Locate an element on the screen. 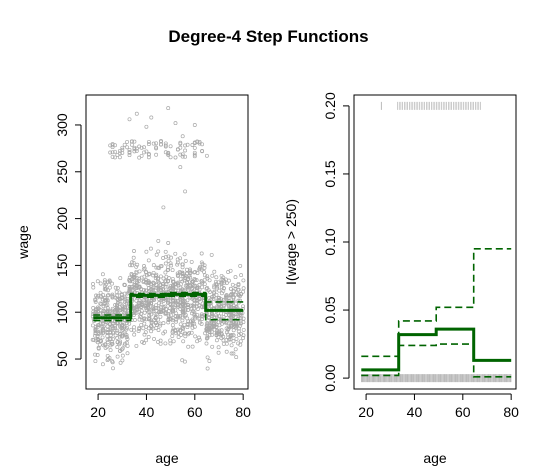 The width and height of the screenshot is (537, 476). x-tick-label: 20 is located at coordinates (366, 412).